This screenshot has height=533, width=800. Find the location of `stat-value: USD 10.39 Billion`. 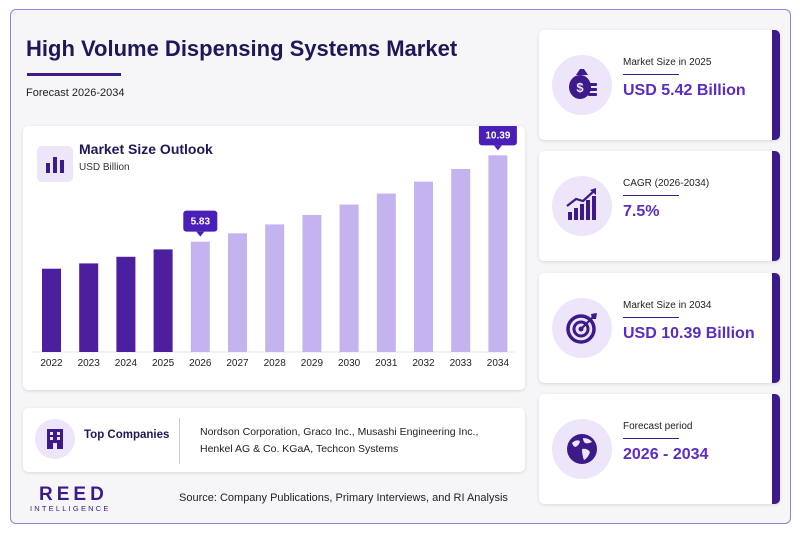

stat-value: USD 10.39 Billion is located at coordinates (689, 333).